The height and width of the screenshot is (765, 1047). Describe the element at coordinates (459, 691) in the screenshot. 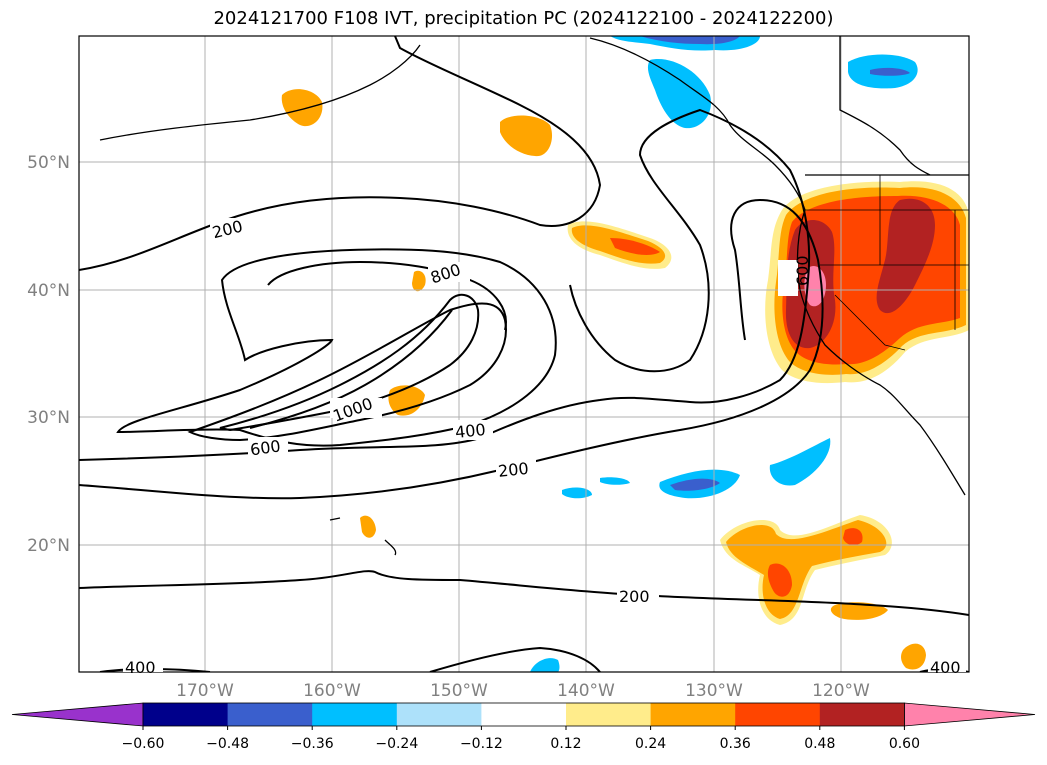

I see `lon-label-150w: 150°W` at that location.